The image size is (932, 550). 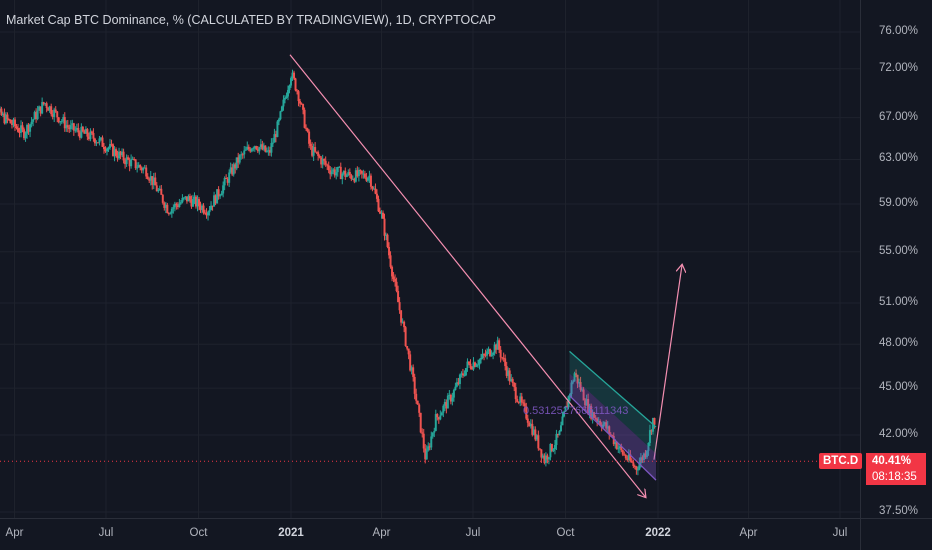 What do you see at coordinates (613, 389) in the screenshot?
I see `channel-upper-line` at bounding box center [613, 389].